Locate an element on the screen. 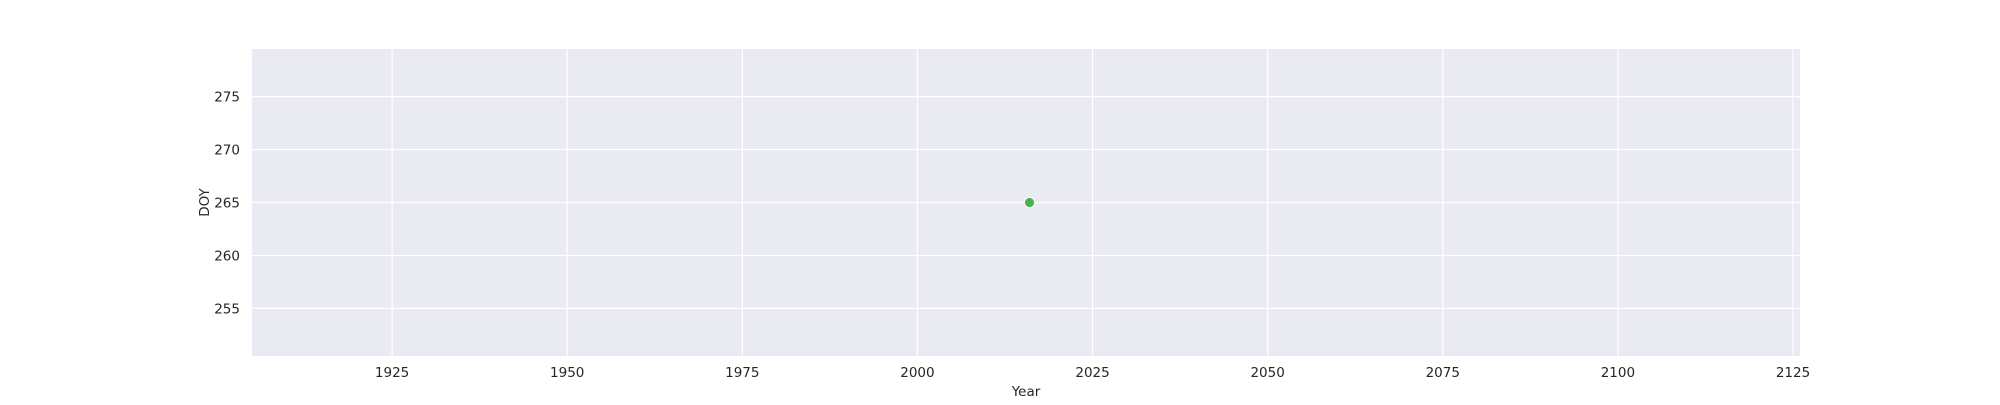 This screenshot has height=405, width=2000. data-points is located at coordinates (1029, 202).